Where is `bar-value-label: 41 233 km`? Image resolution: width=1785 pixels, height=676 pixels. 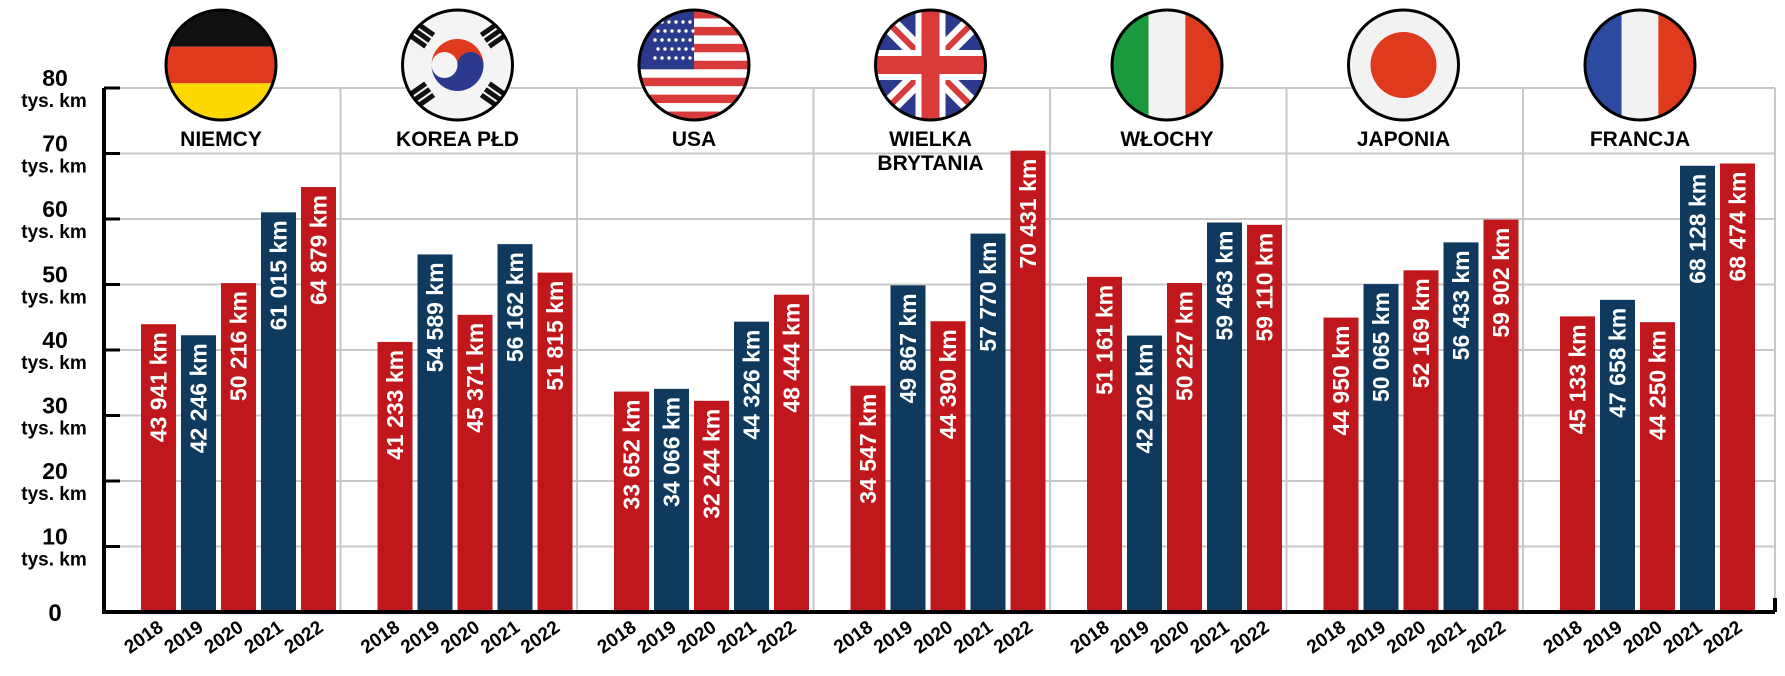 bar-value-label: 41 233 km is located at coordinates (395, 405).